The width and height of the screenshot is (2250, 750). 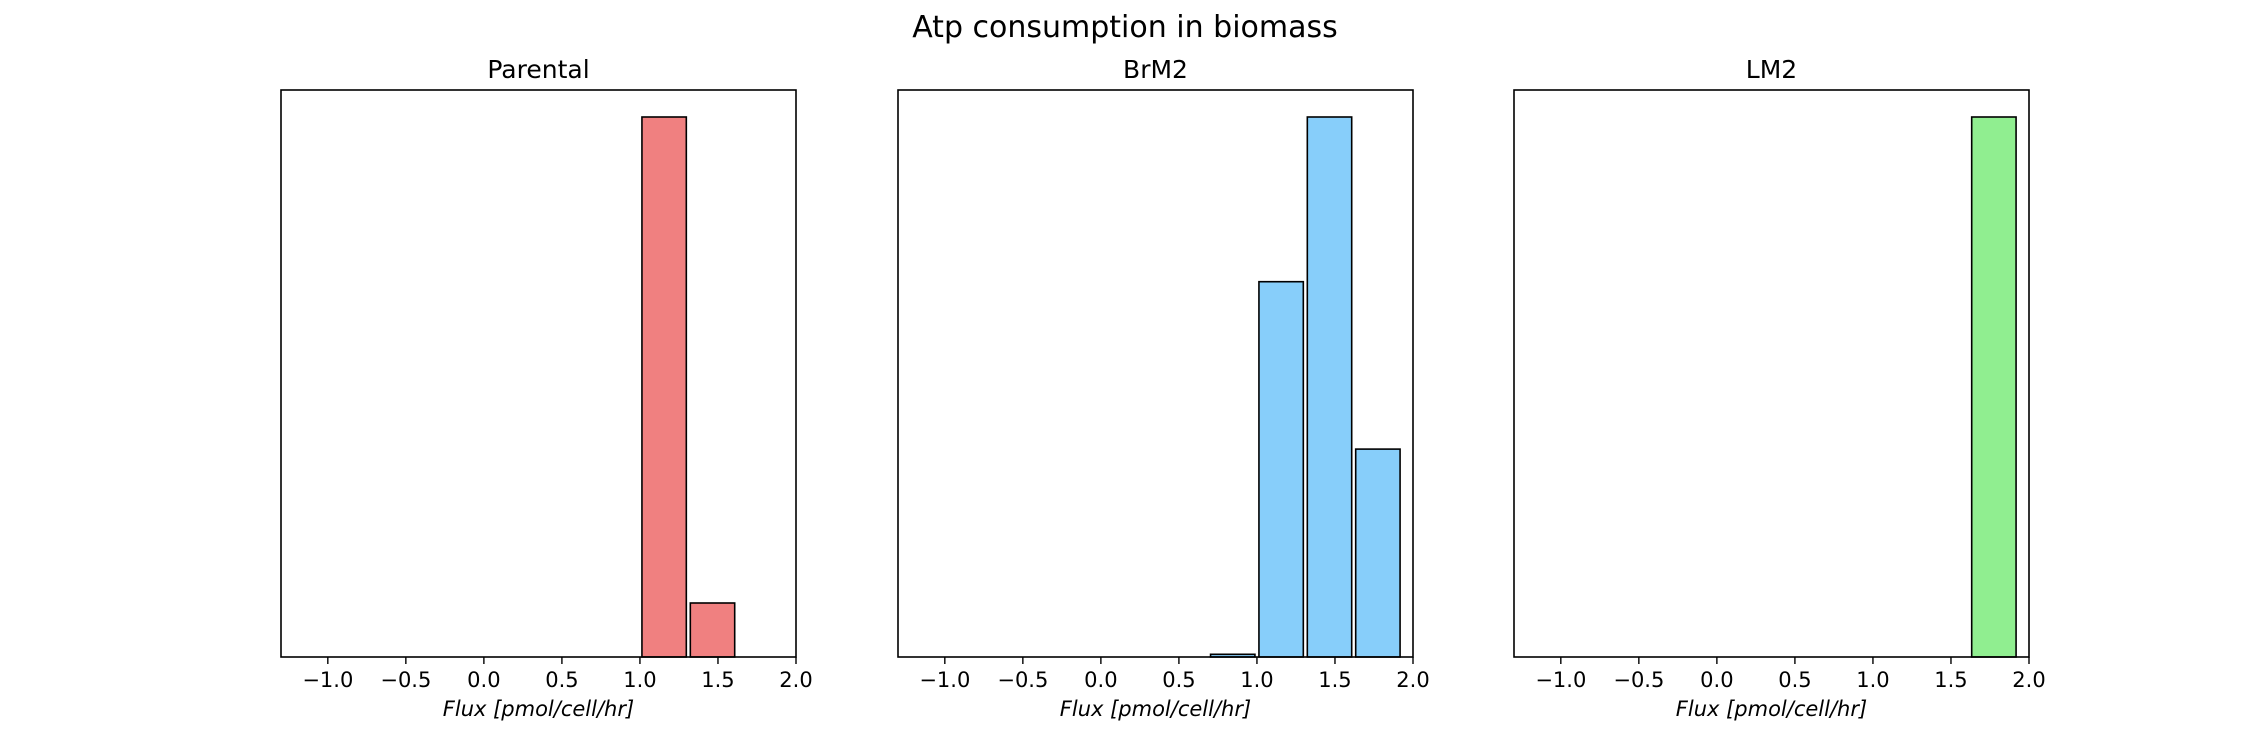 What do you see at coordinates (1155, 69) in the screenshot?
I see `panel-title: BrM2` at bounding box center [1155, 69].